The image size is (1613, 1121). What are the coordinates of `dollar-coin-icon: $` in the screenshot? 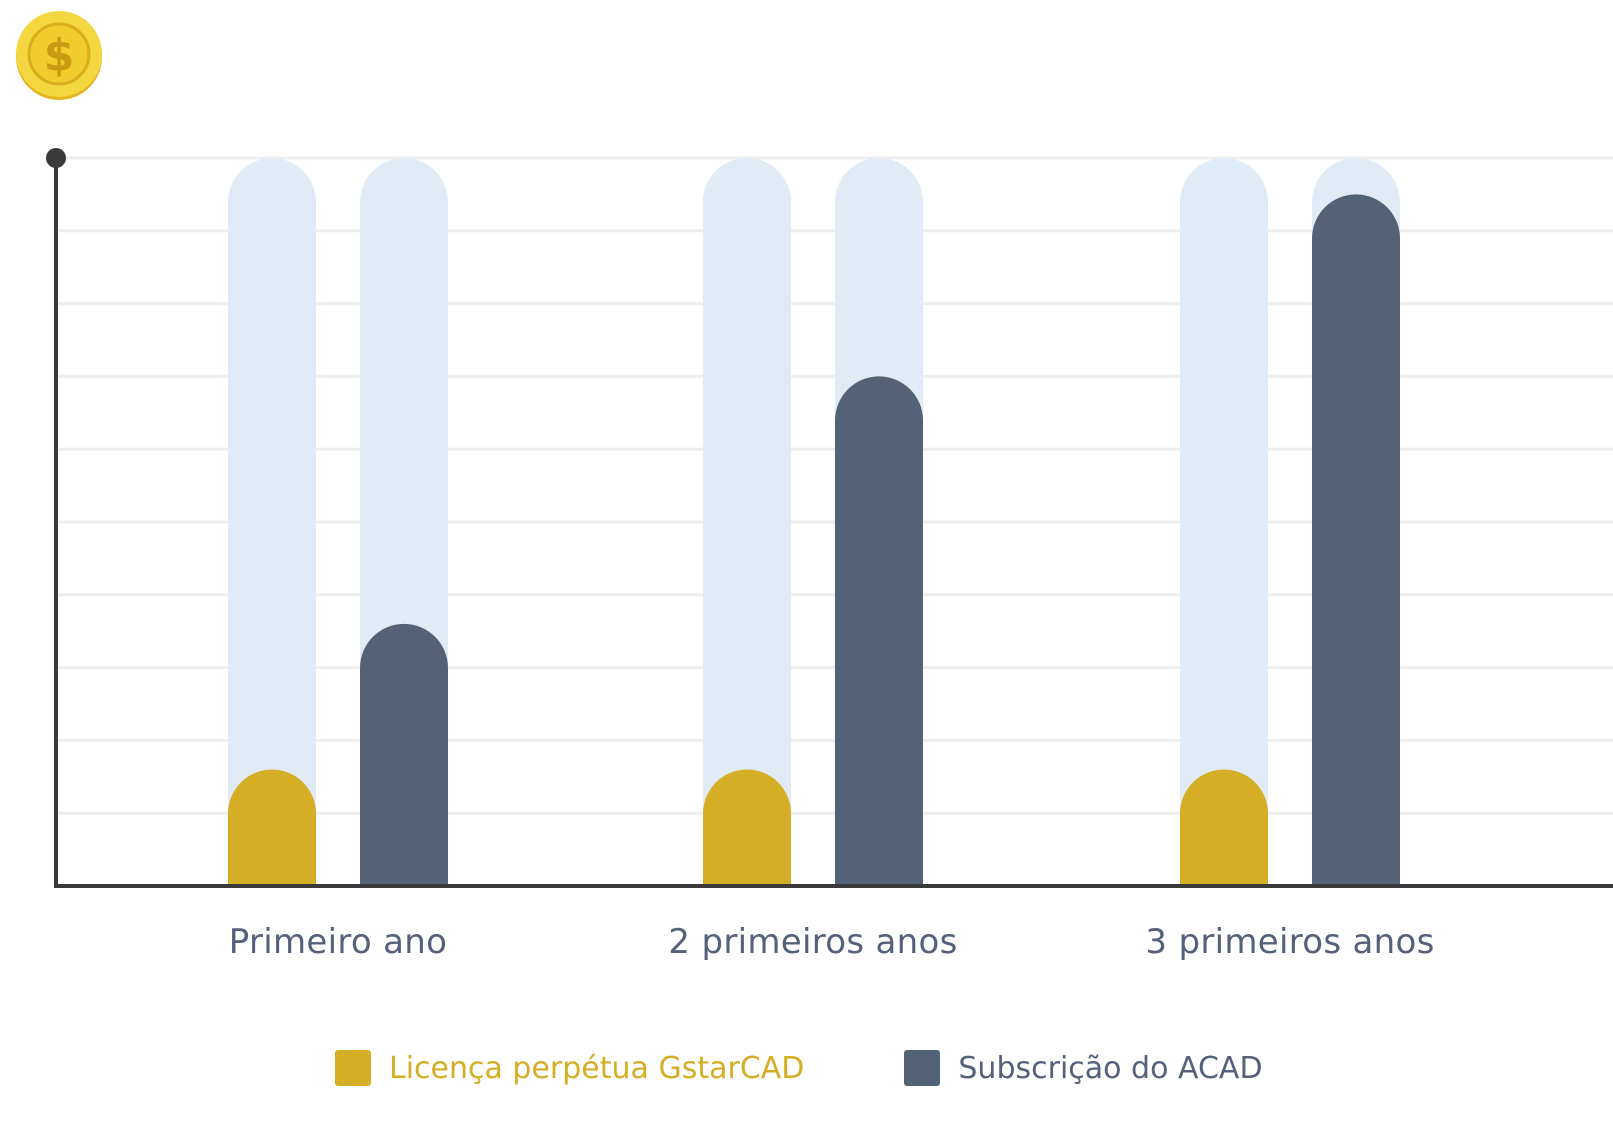 It's located at (59, 55).